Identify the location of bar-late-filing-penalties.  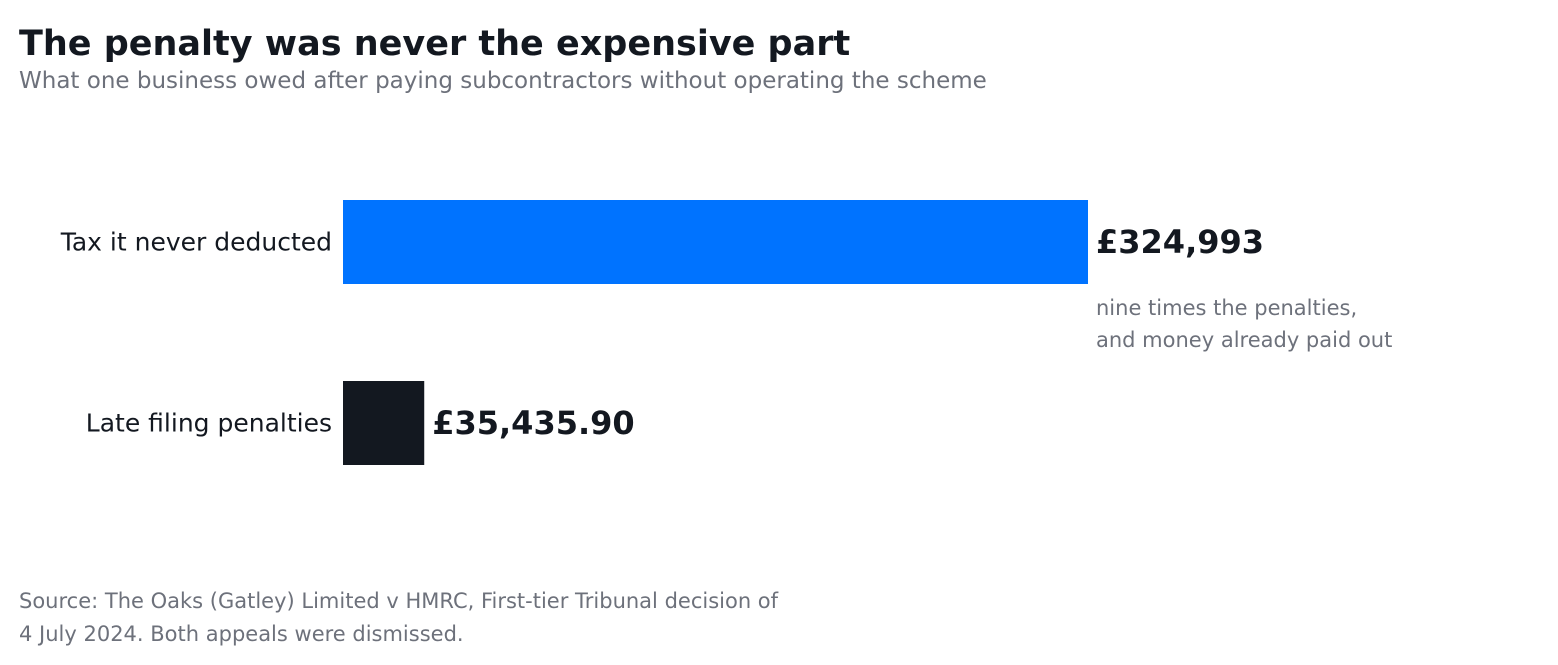
(384, 423).